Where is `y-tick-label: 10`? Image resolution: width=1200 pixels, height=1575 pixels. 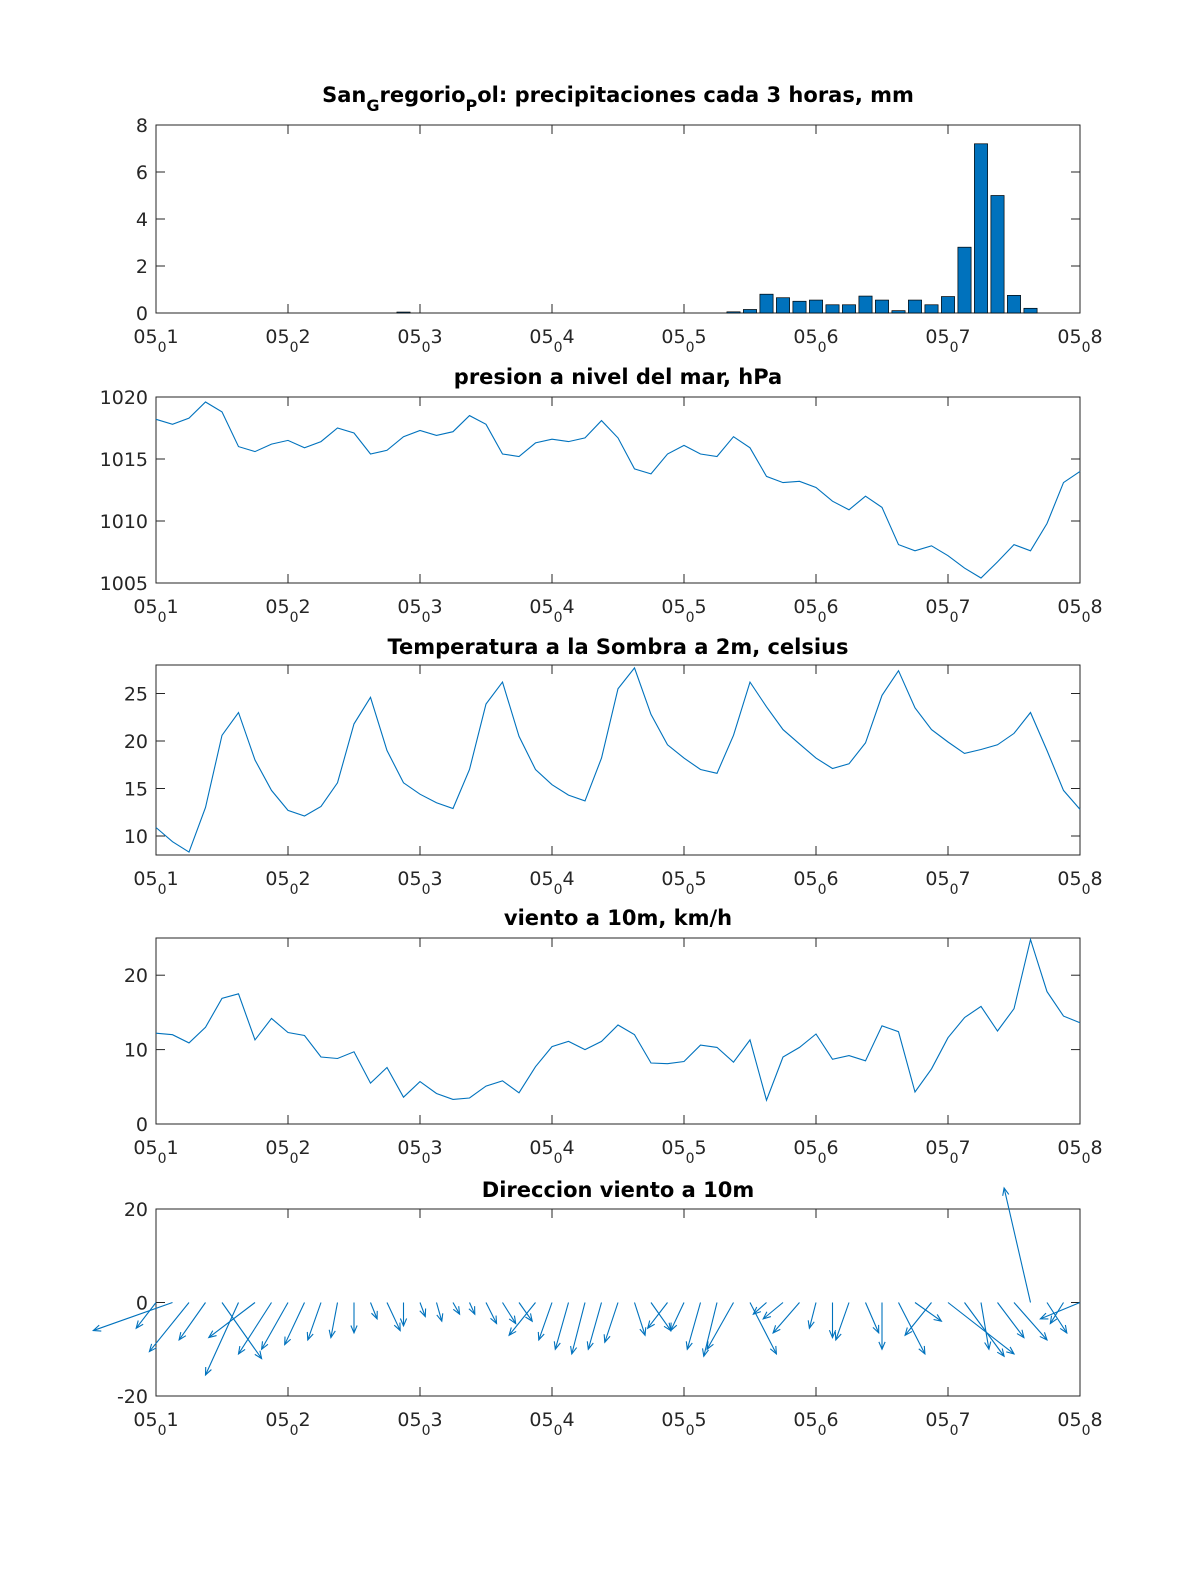 y-tick-label: 10 is located at coordinates (136, 837).